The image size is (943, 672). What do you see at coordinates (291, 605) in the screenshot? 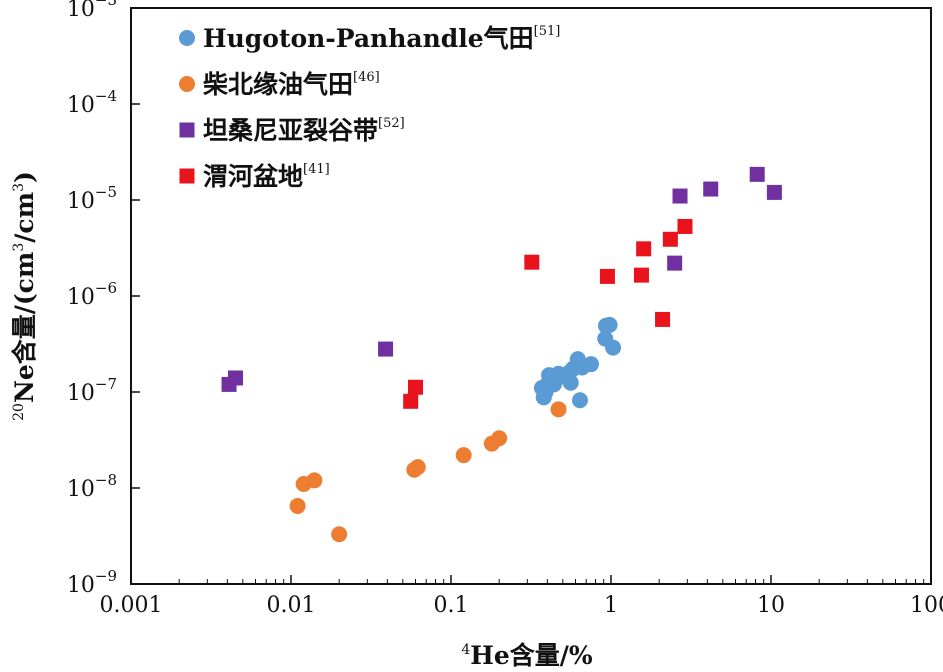
I see `x-tick-label: 0.01` at bounding box center [291, 605].